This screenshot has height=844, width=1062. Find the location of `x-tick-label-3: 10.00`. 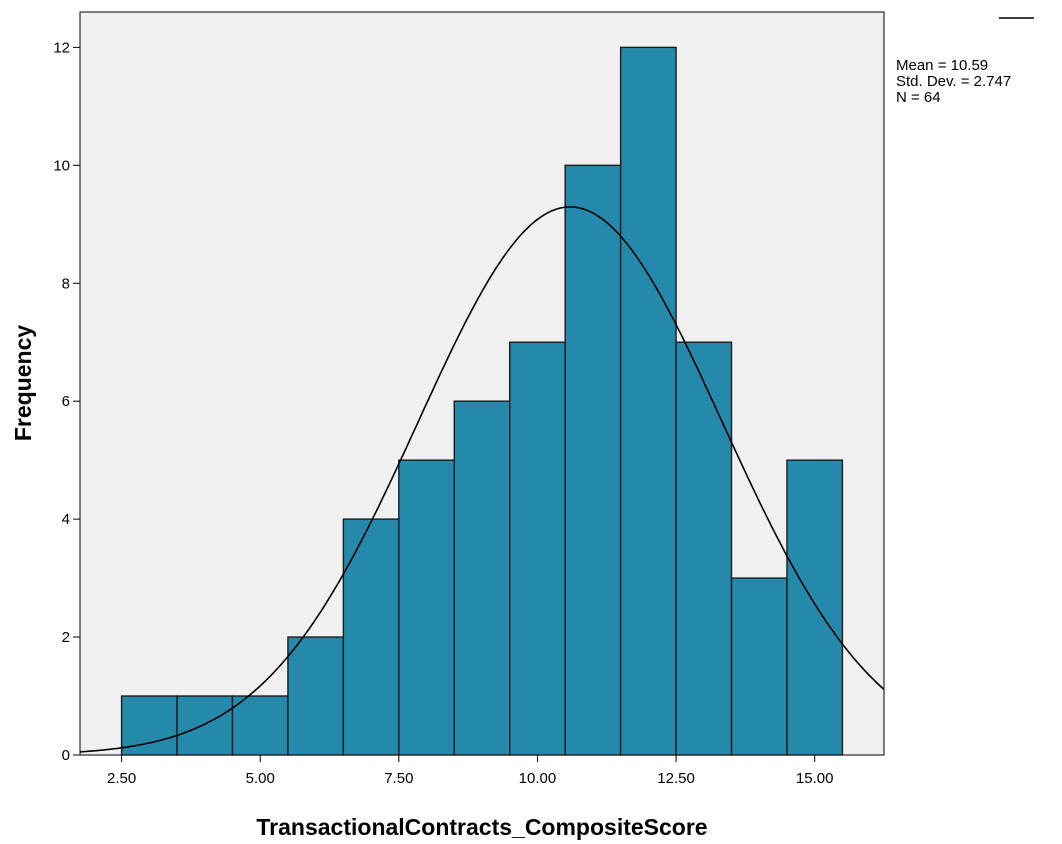

x-tick-label-3: 10.00 is located at coordinates (538, 778).